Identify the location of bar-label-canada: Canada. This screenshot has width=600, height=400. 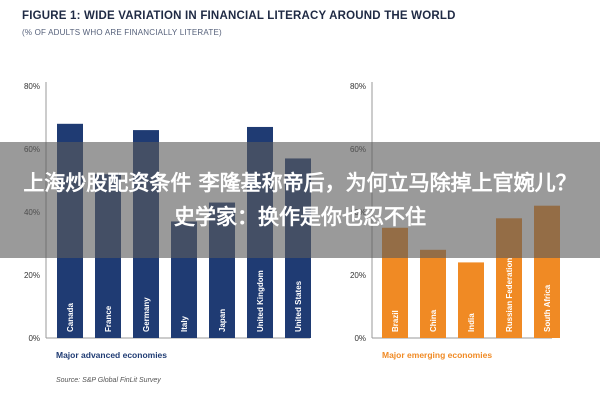
(70, 317).